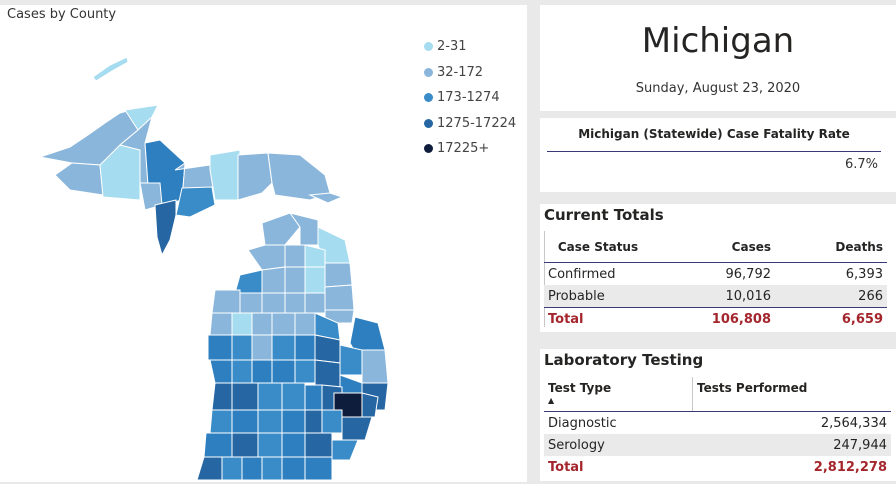  Describe the element at coordinates (242, 347) in the screenshot. I see `county-lp-lake` at that location.